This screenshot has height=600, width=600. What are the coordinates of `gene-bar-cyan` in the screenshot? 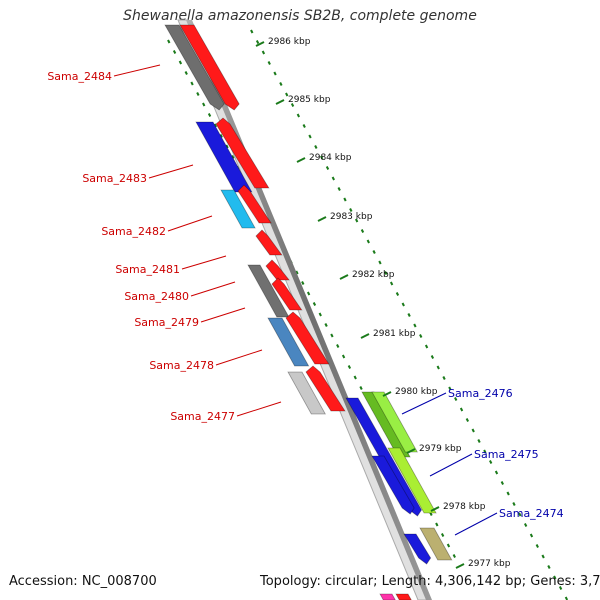 It's located at (238, 209).